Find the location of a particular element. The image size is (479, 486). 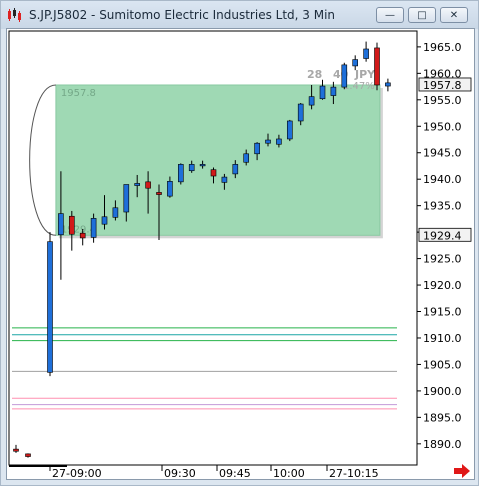

box-low-price-tag-bg is located at coordinates (445, 234).